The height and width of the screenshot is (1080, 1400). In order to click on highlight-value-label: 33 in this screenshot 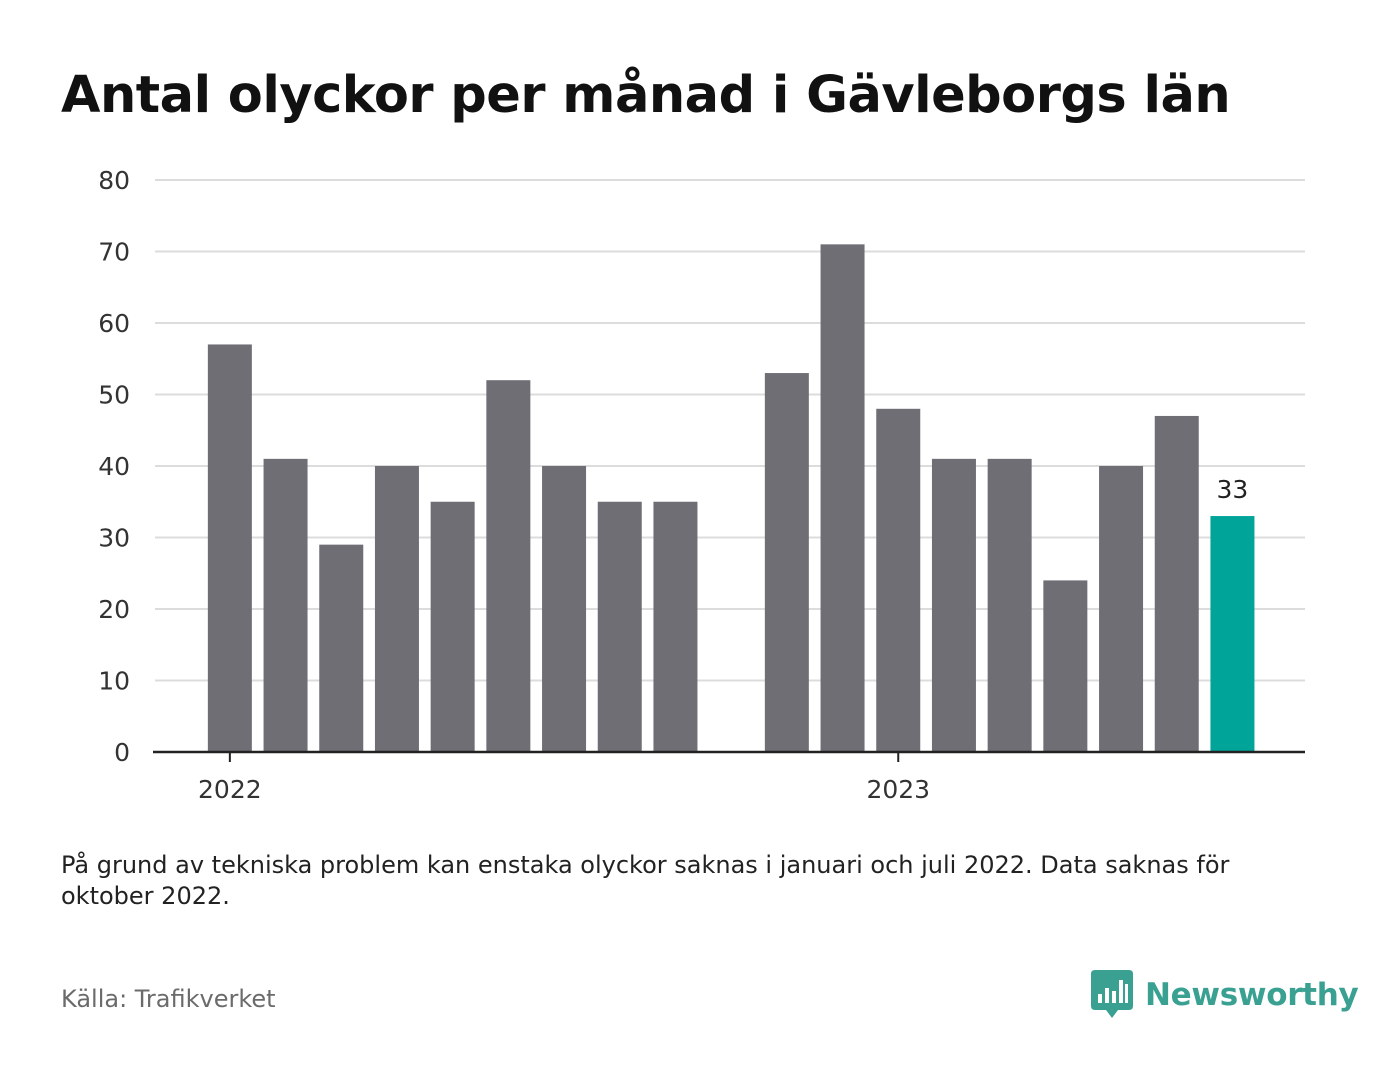, I will do `click(1233, 489)`.